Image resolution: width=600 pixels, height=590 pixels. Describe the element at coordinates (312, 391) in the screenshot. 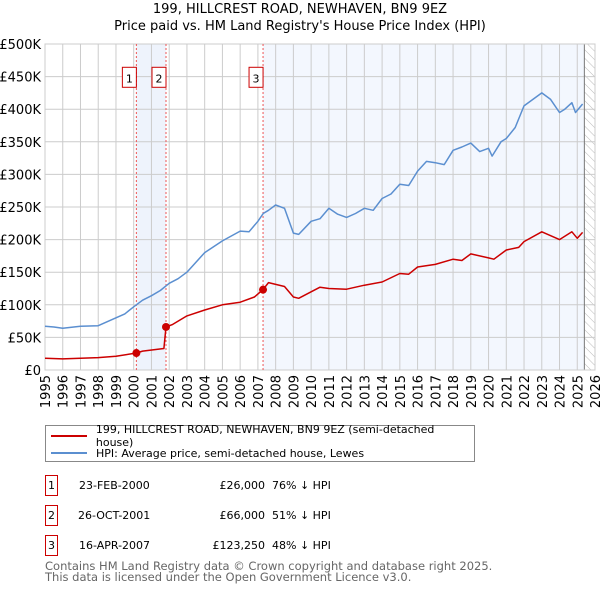

I see `x-tick-label: 2010` at that location.